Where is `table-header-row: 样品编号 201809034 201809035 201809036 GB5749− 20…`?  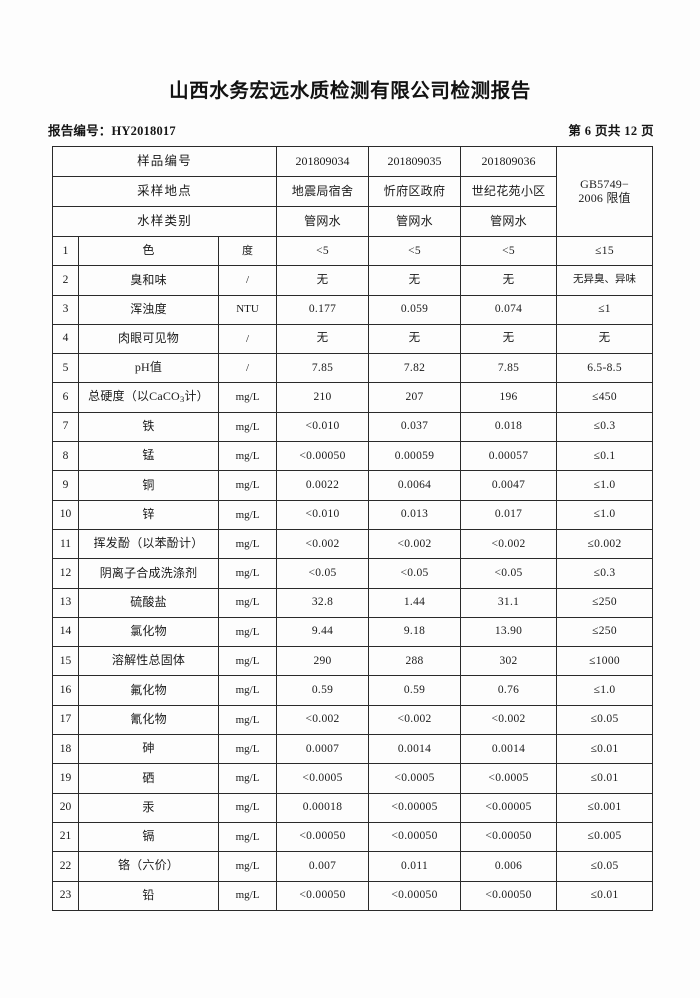
table-header-row: 样品编号 201809034 201809035 201809036 GB5749− 20… is located at coordinates (352, 191).